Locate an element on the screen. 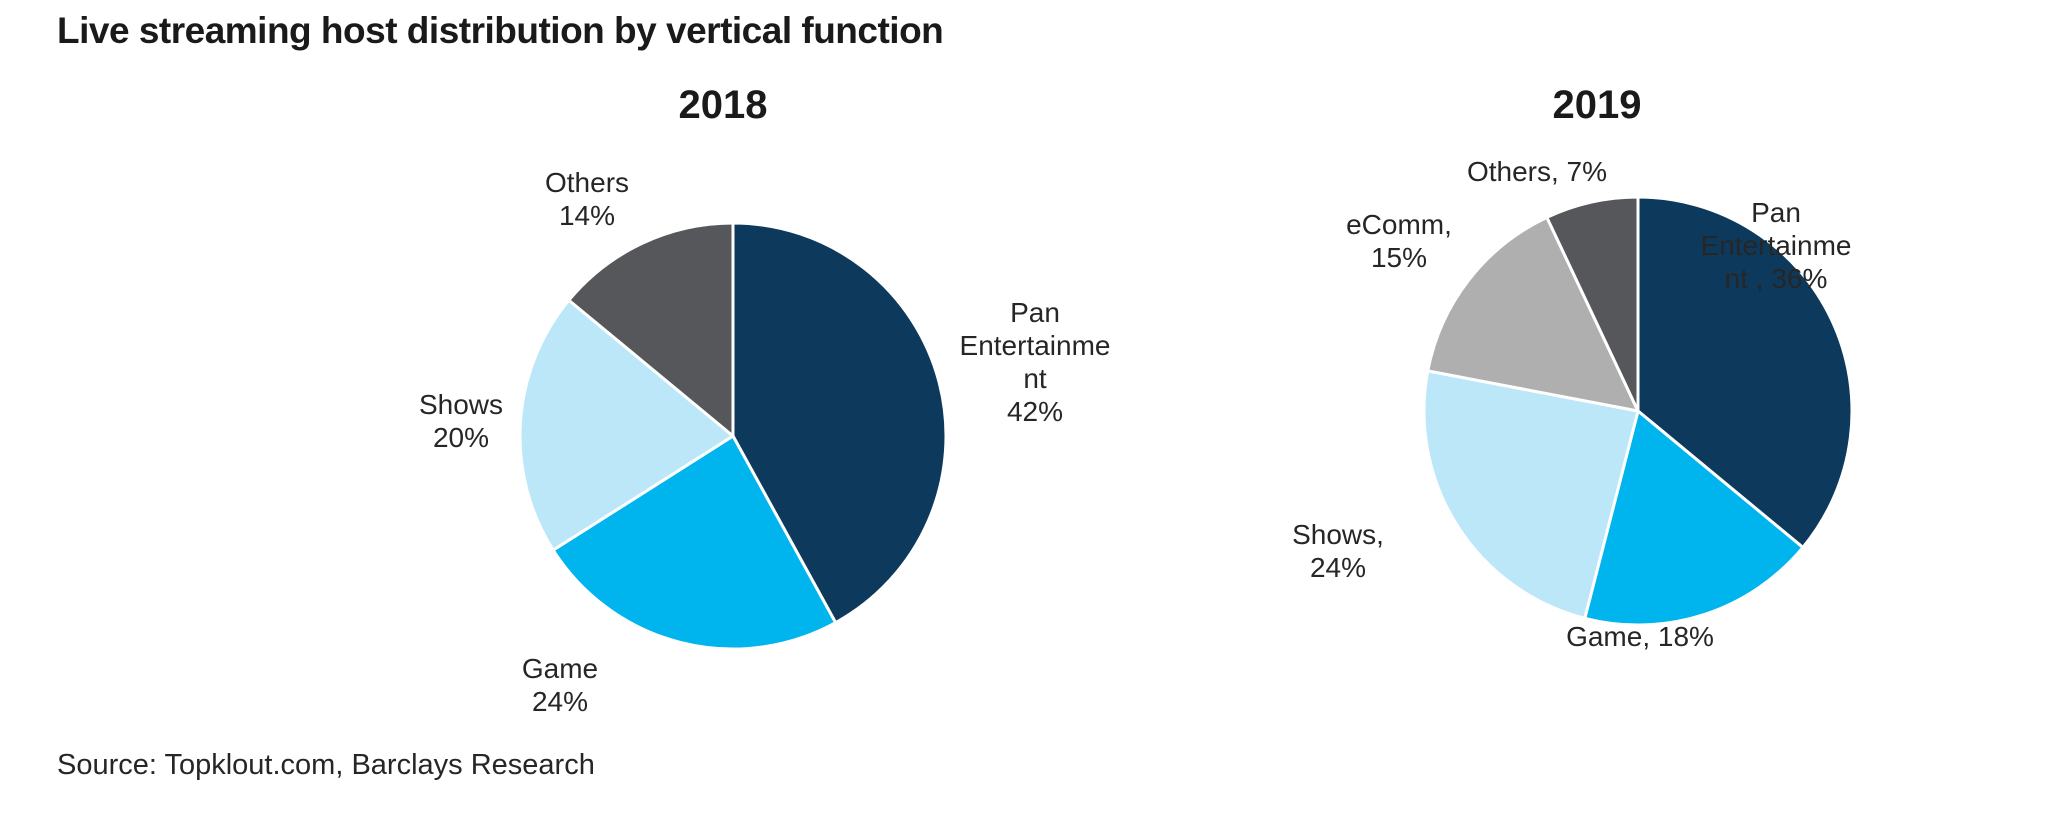 Image resolution: width=2048 pixels, height=825 pixels. pie-slice-2018-shows is located at coordinates (626, 425).